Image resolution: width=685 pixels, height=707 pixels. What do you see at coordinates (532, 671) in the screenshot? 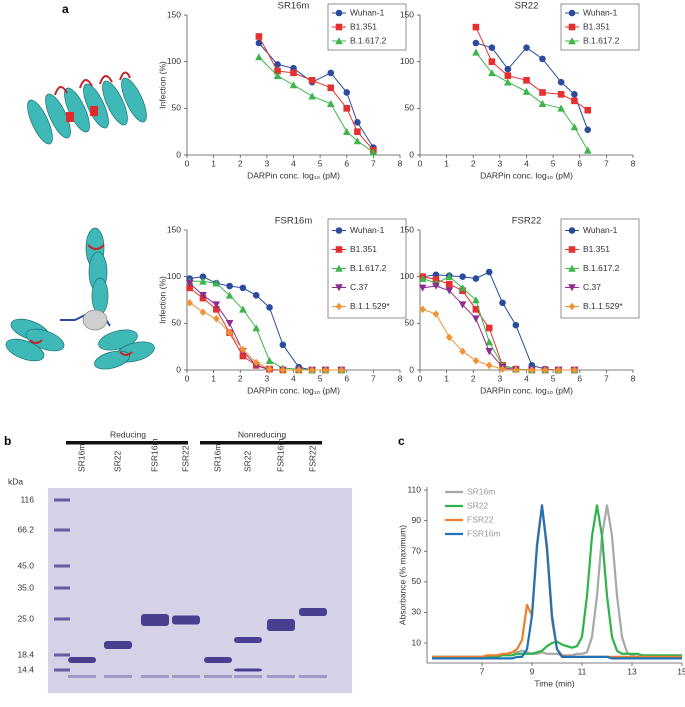
I see `x-tick-label: 9` at bounding box center [532, 671].